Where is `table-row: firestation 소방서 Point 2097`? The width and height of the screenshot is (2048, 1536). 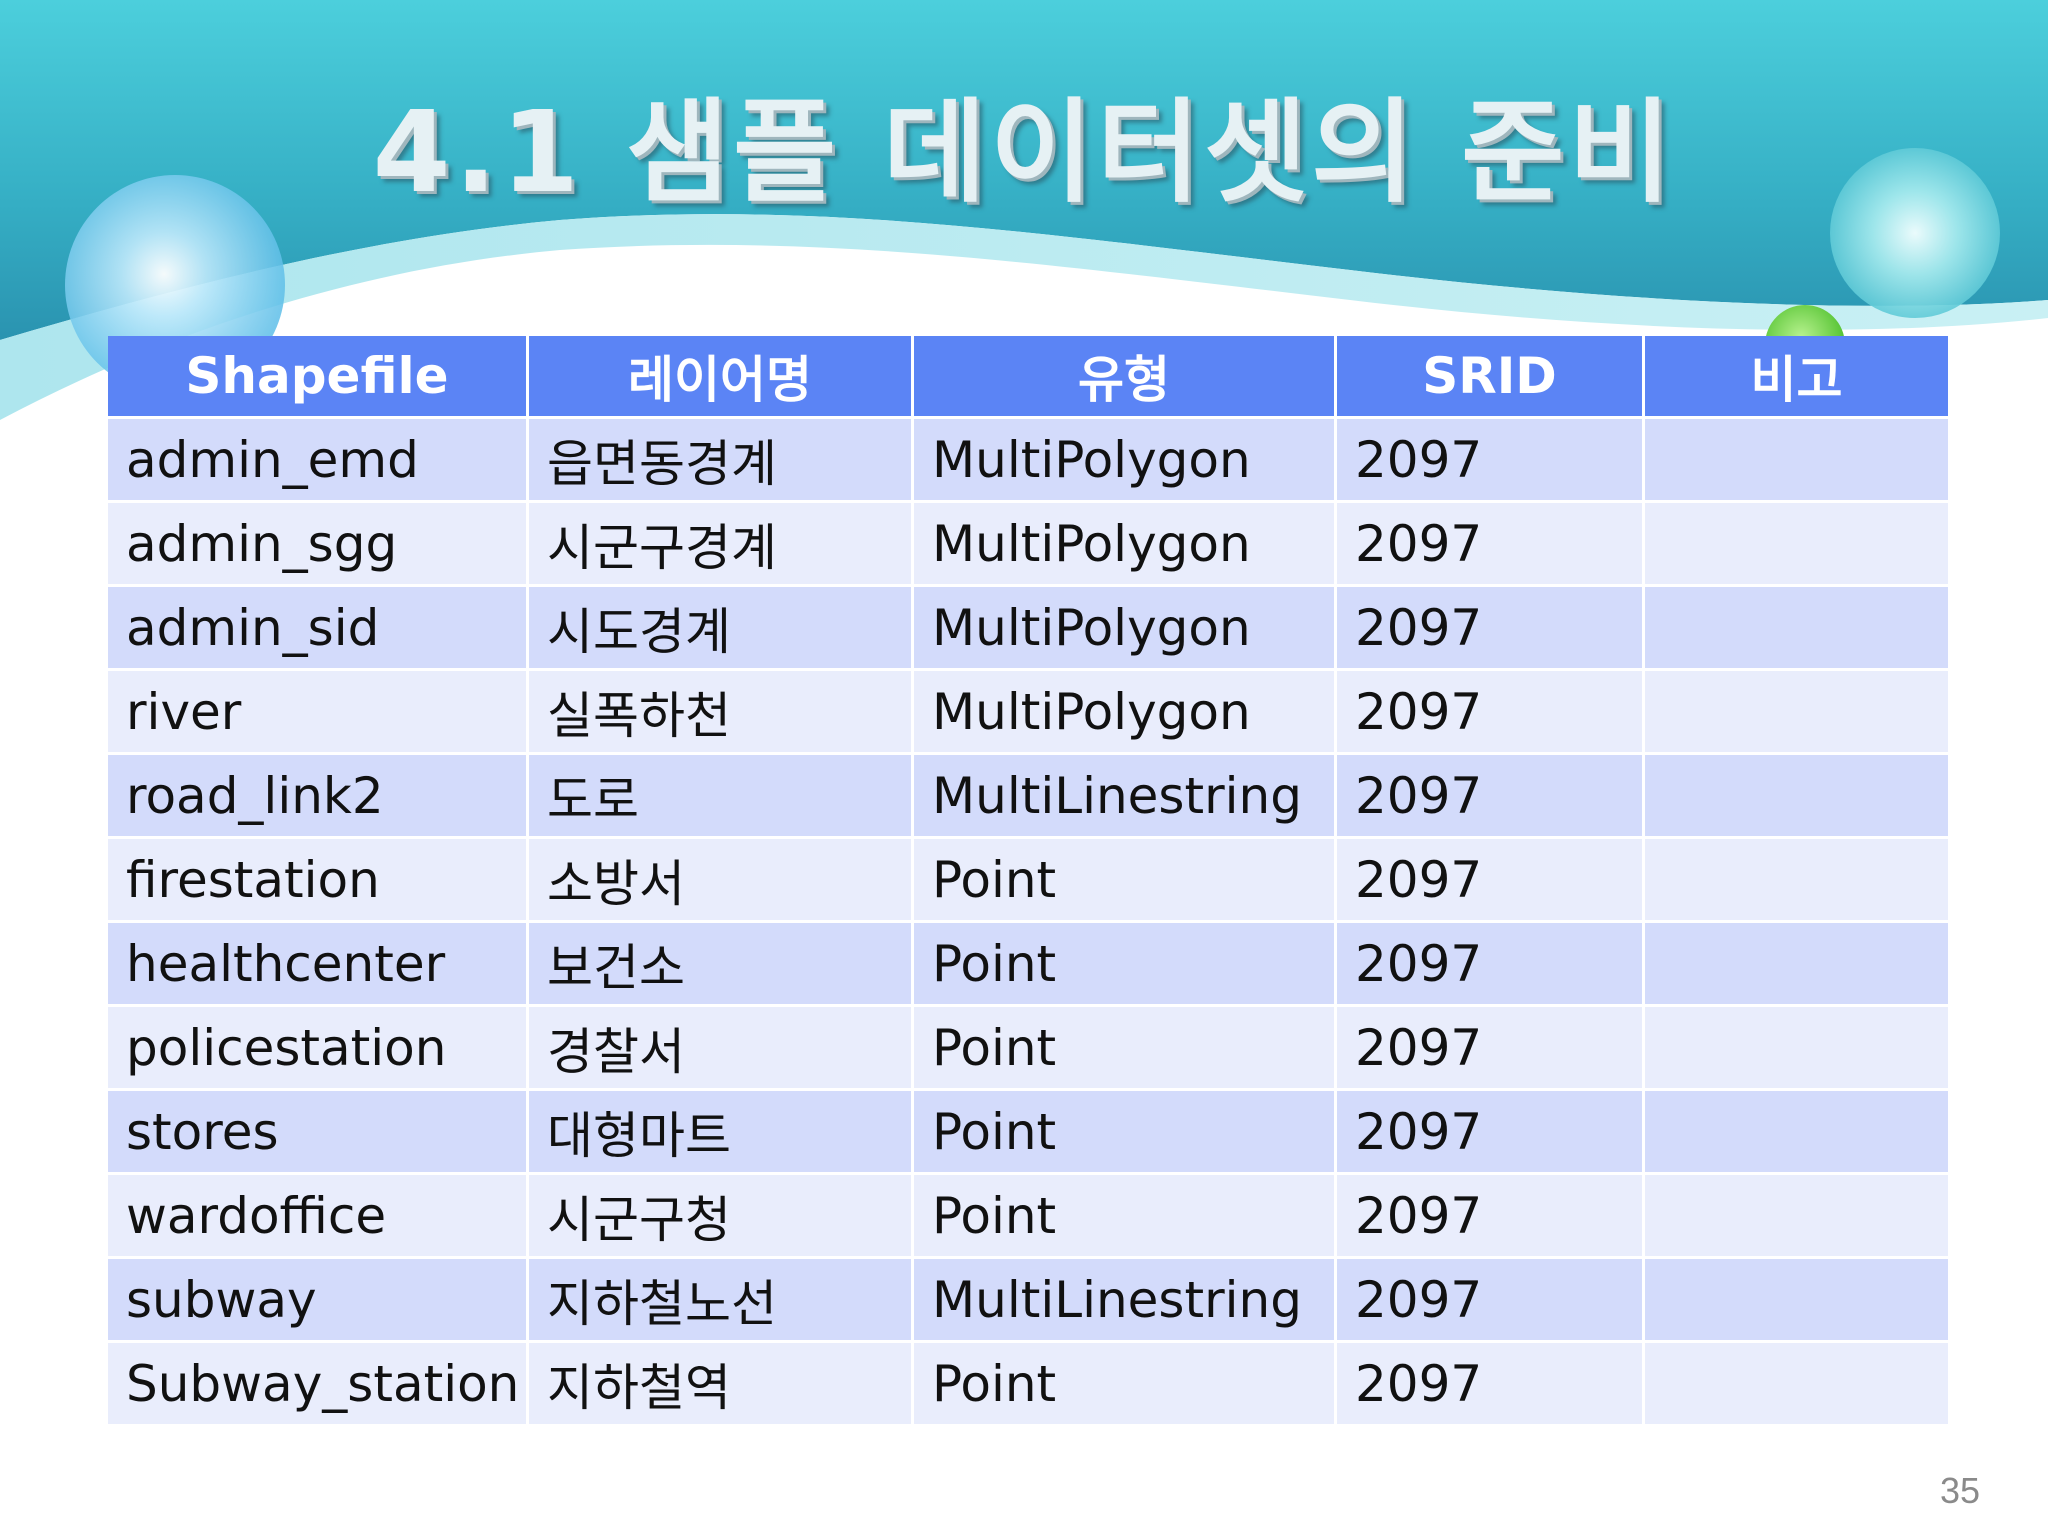 table-row: firestation 소방서 Point 2097 is located at coordinates (1028, 879).